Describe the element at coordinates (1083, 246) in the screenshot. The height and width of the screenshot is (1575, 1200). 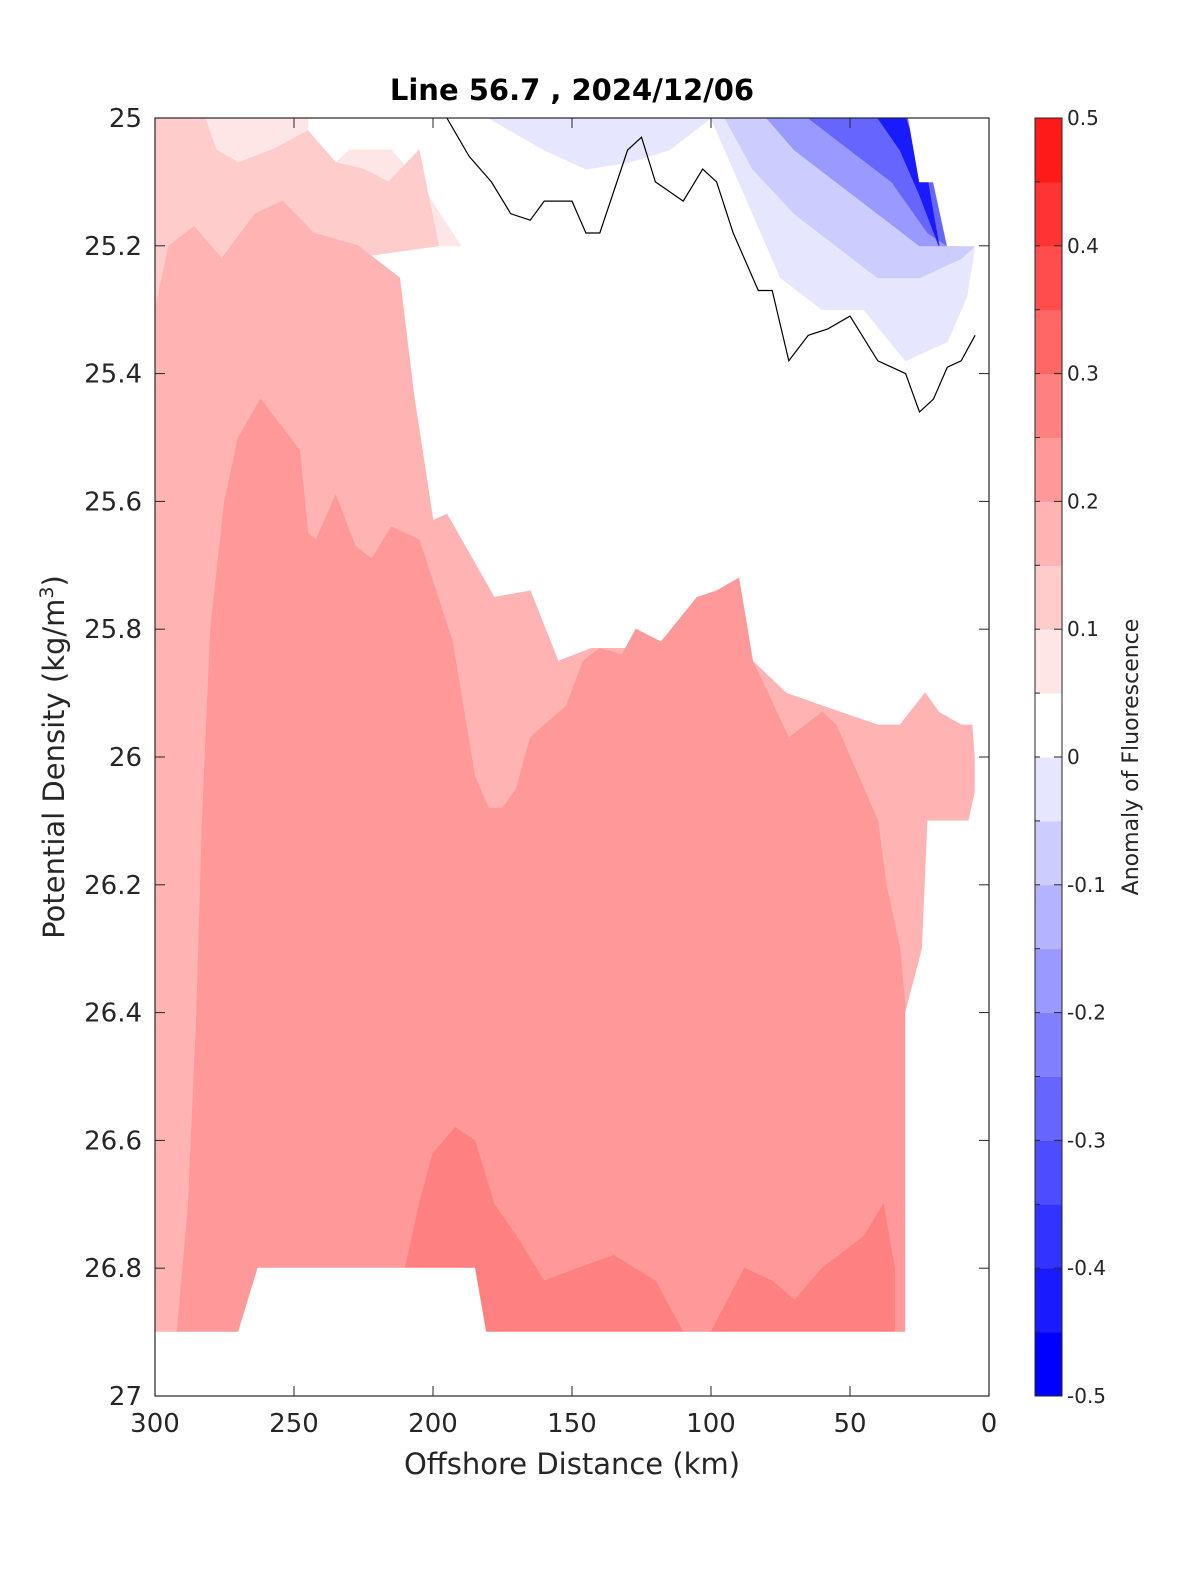
I see `colorbar-tick-label: 0.4` at that location.